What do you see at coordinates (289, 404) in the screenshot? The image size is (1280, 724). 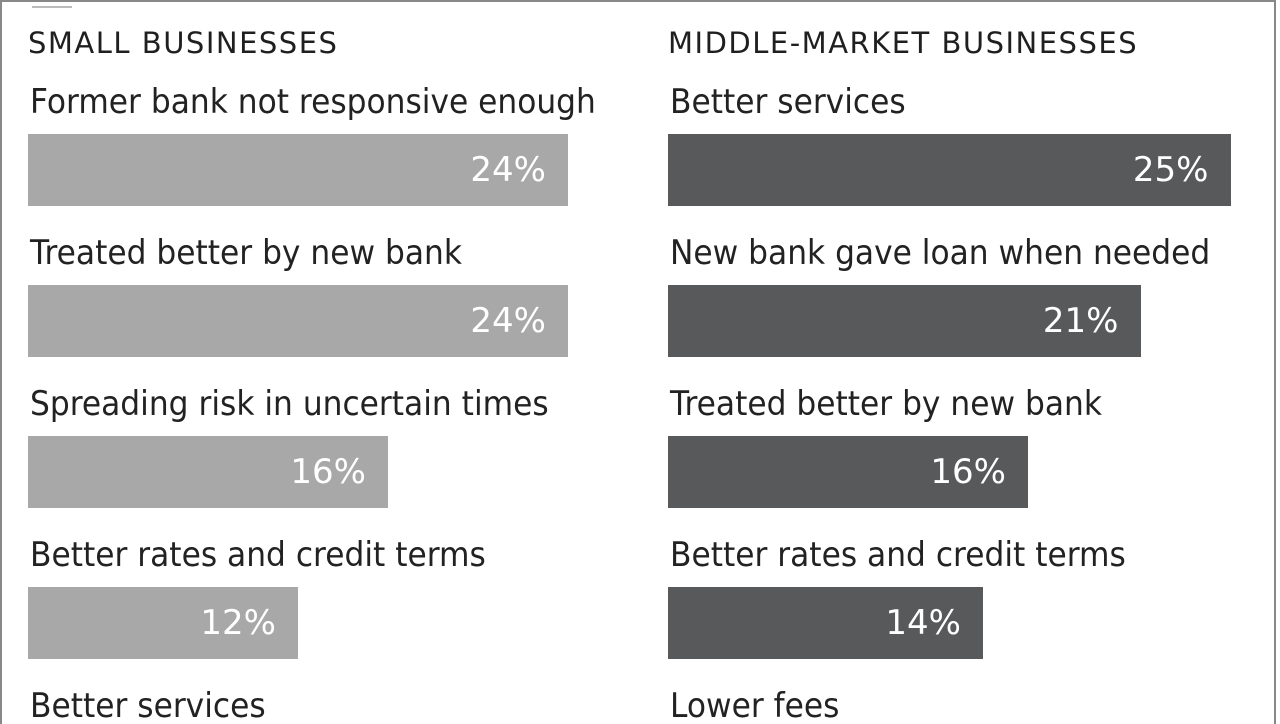 I see `small-category-label: Spreading risk in uncertain times` at bounding box center [289, 404].